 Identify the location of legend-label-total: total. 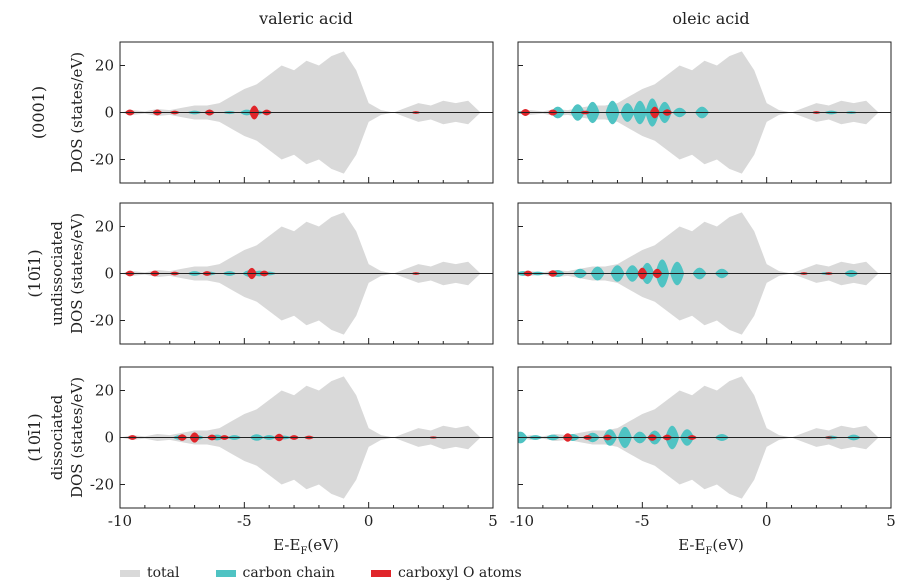
(163, 573).